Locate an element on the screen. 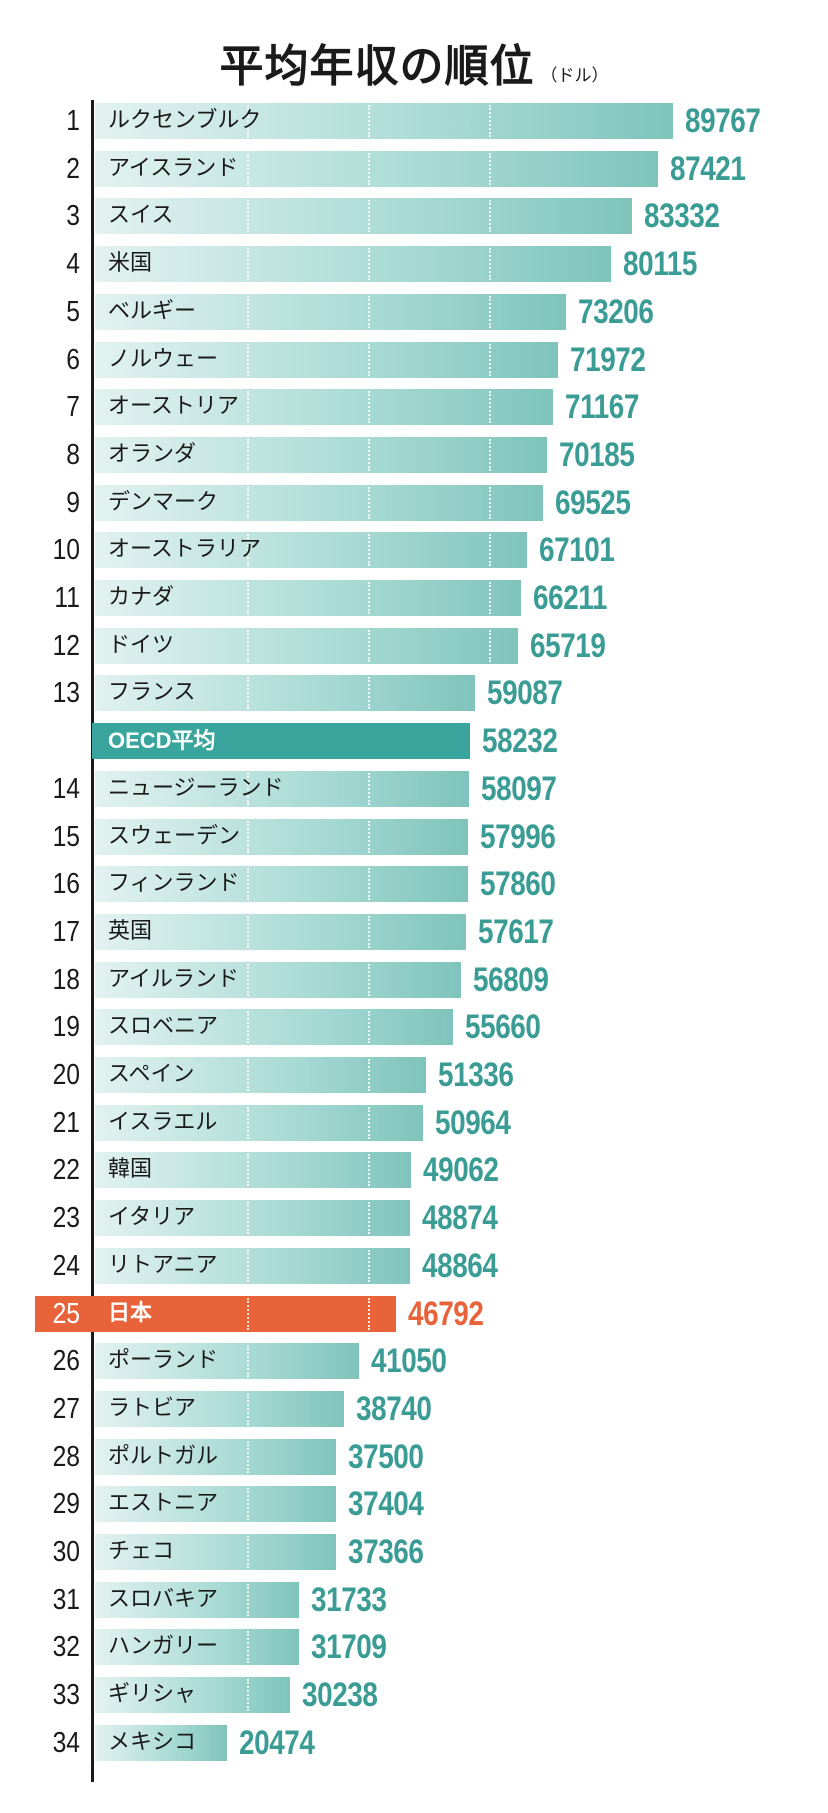 The width and height of the screenshot is (828, 1813). rank-label: 28 is located at coordinates (66, 1456).